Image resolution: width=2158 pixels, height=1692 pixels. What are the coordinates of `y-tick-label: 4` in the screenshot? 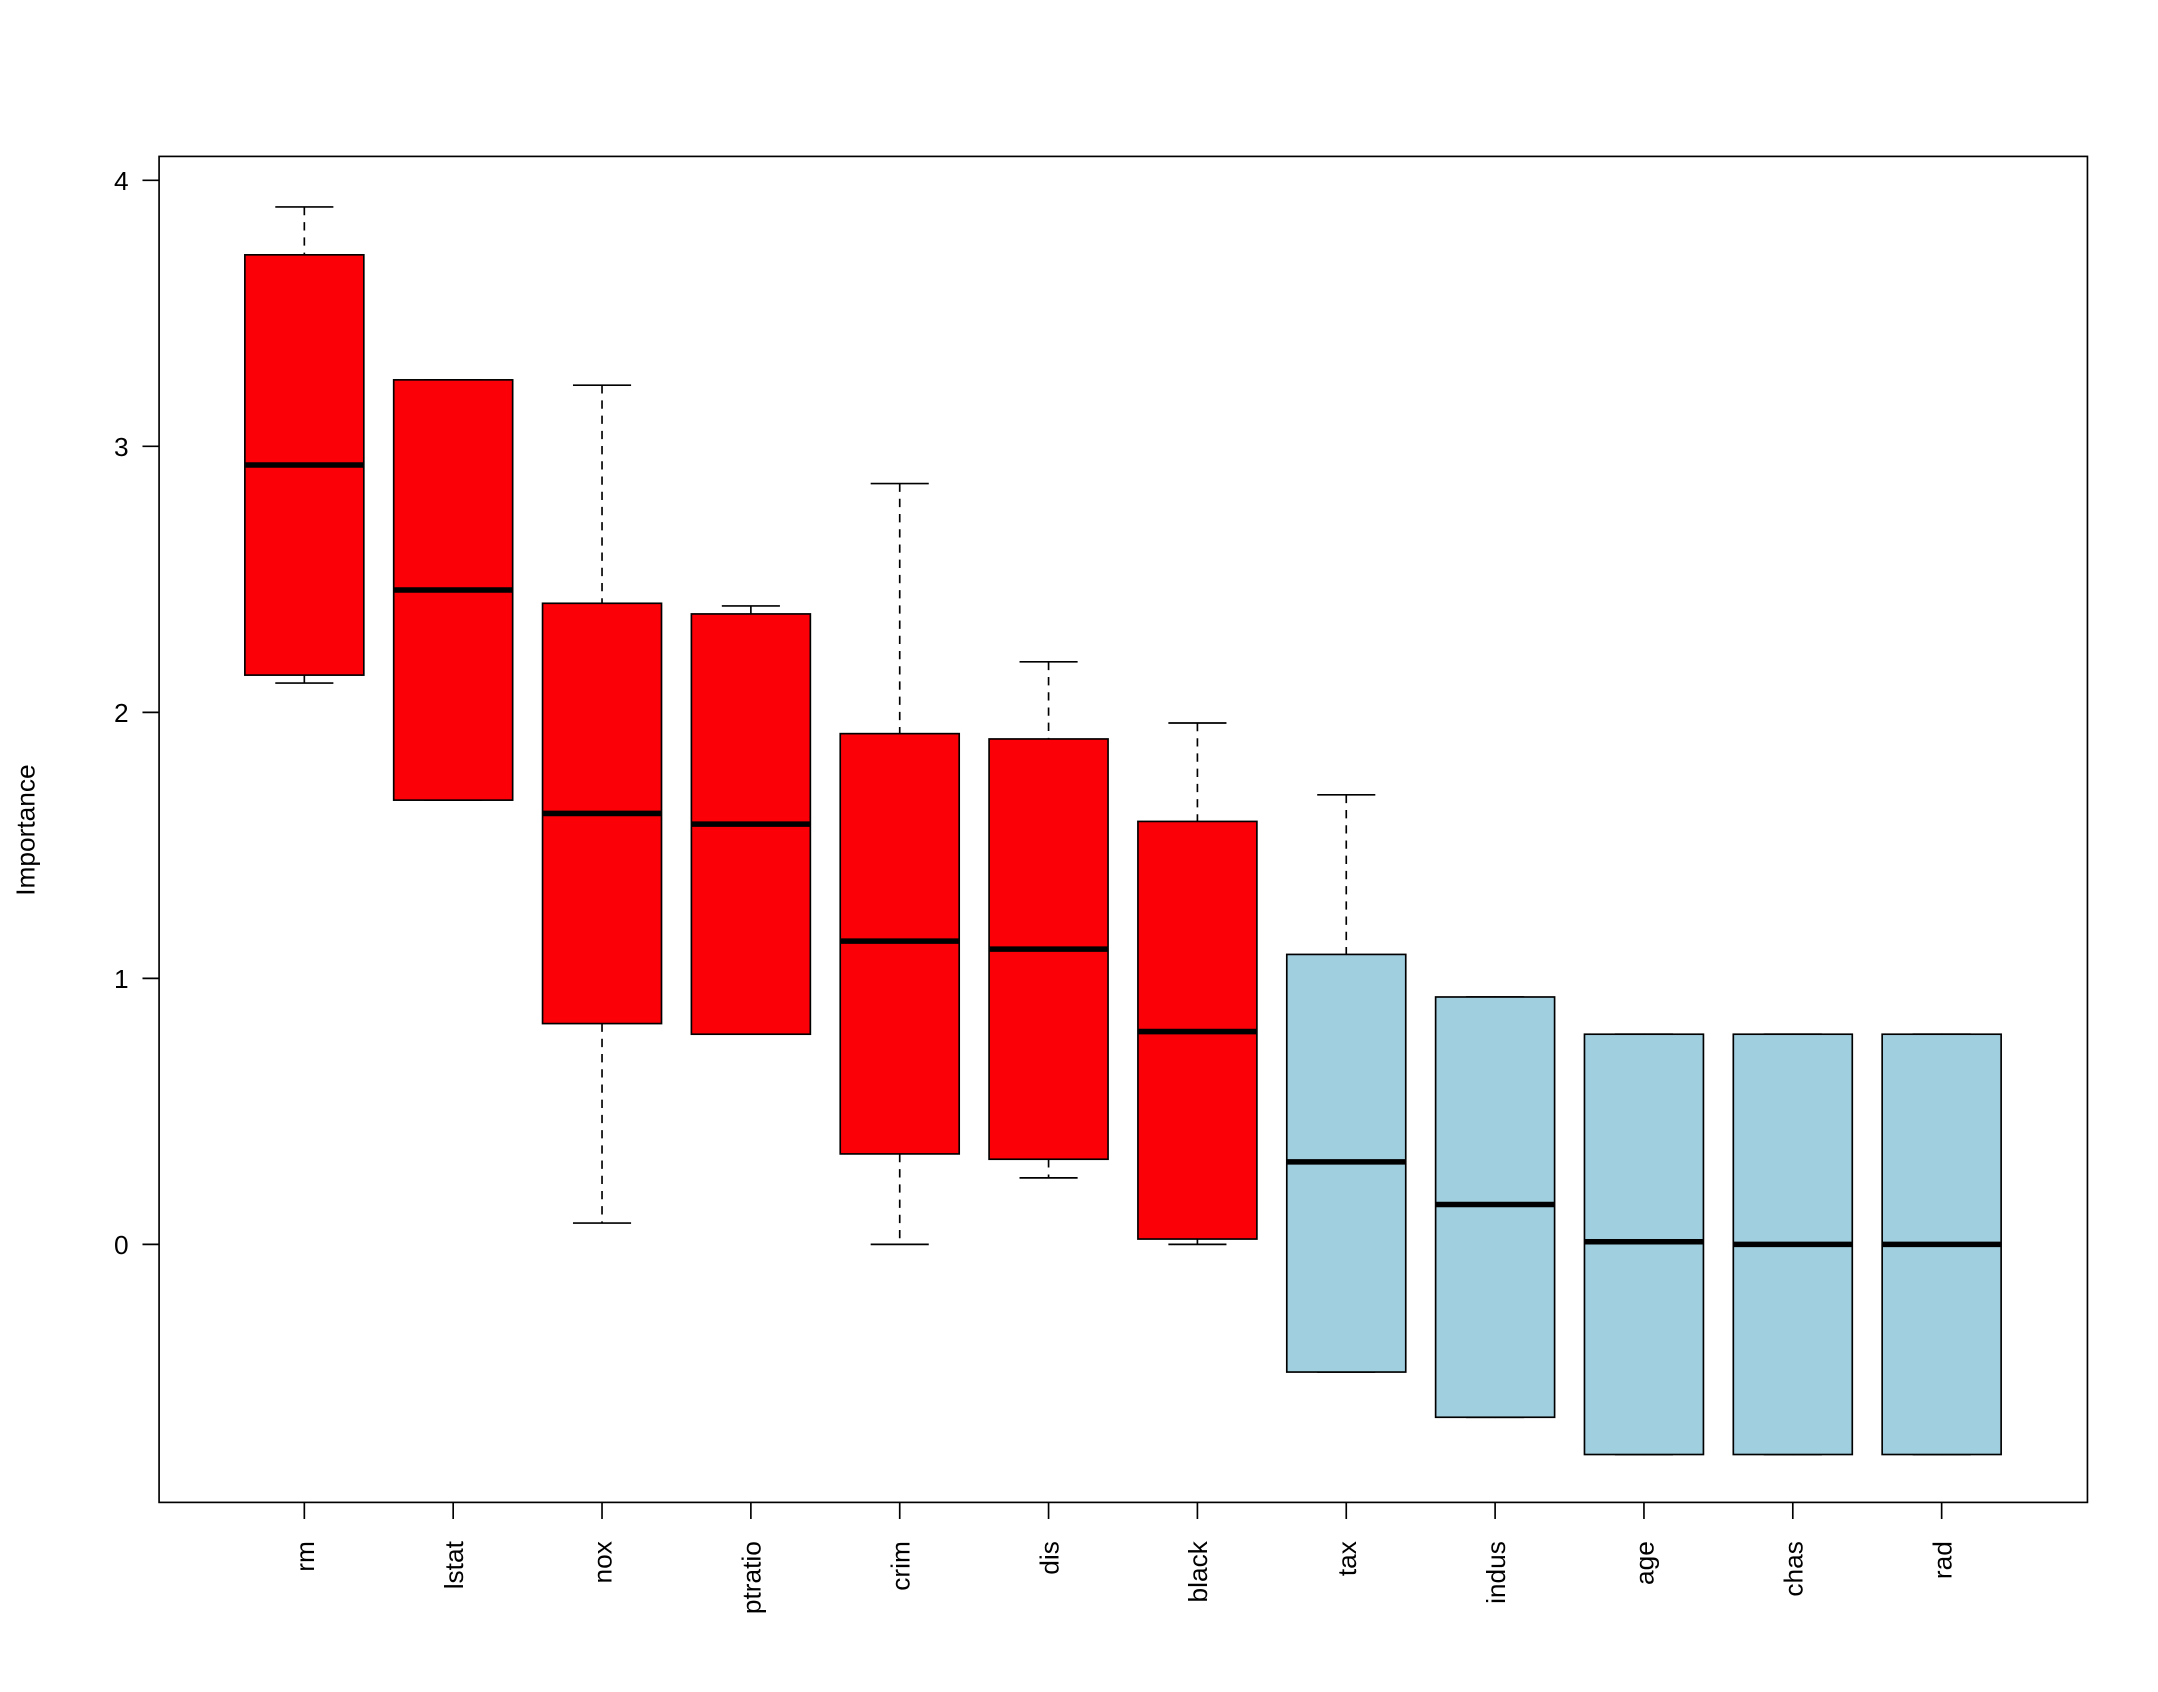 It's located at (121, 181).